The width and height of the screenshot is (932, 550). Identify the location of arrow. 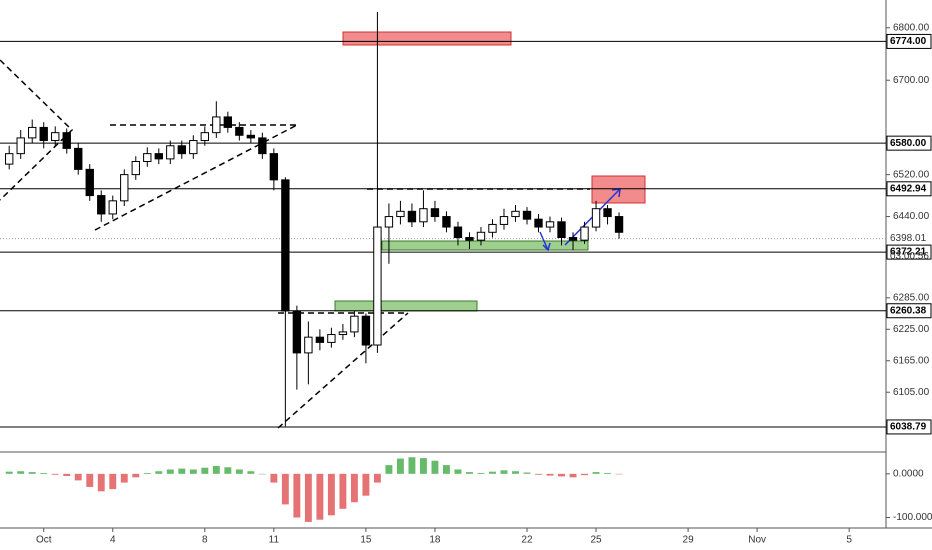
(544, 241).